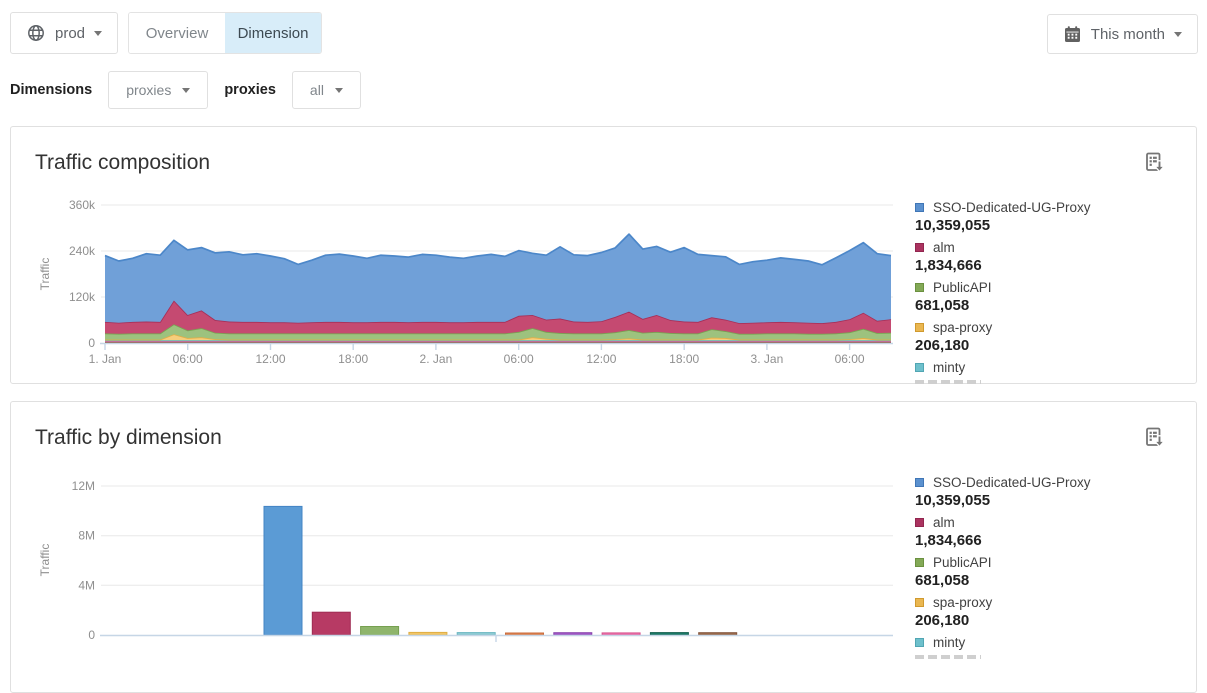 The height and width of the screenshot is (693, 1207). What do you see at coordinates (128, 437) in the screenshot?
I see `card-title: Traffic by dimension` at bounding box center [128, 437].